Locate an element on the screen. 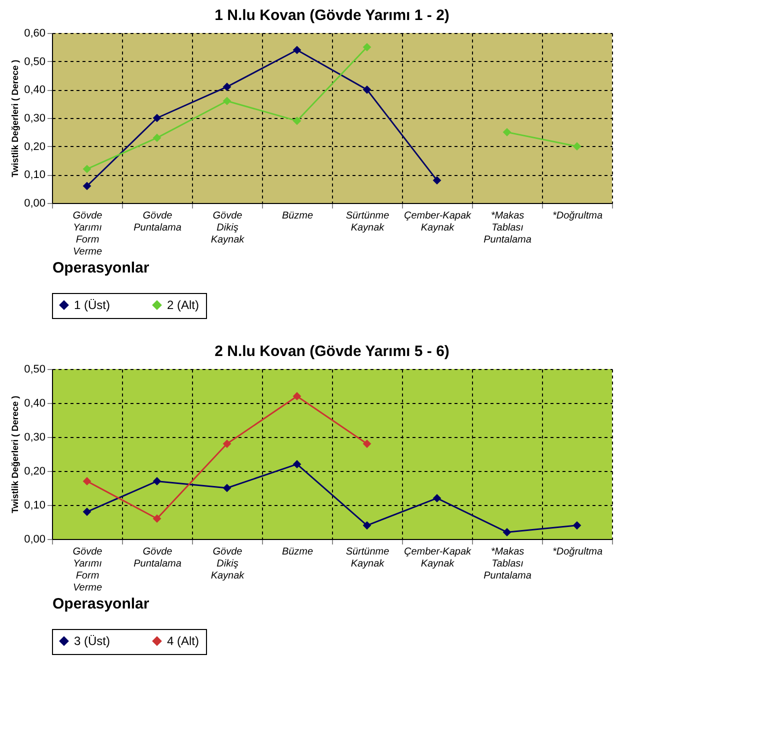 The width and height of the screenshot is (782, 731). legend-label: 3 (Üst) is located at coordinates (92, 641).